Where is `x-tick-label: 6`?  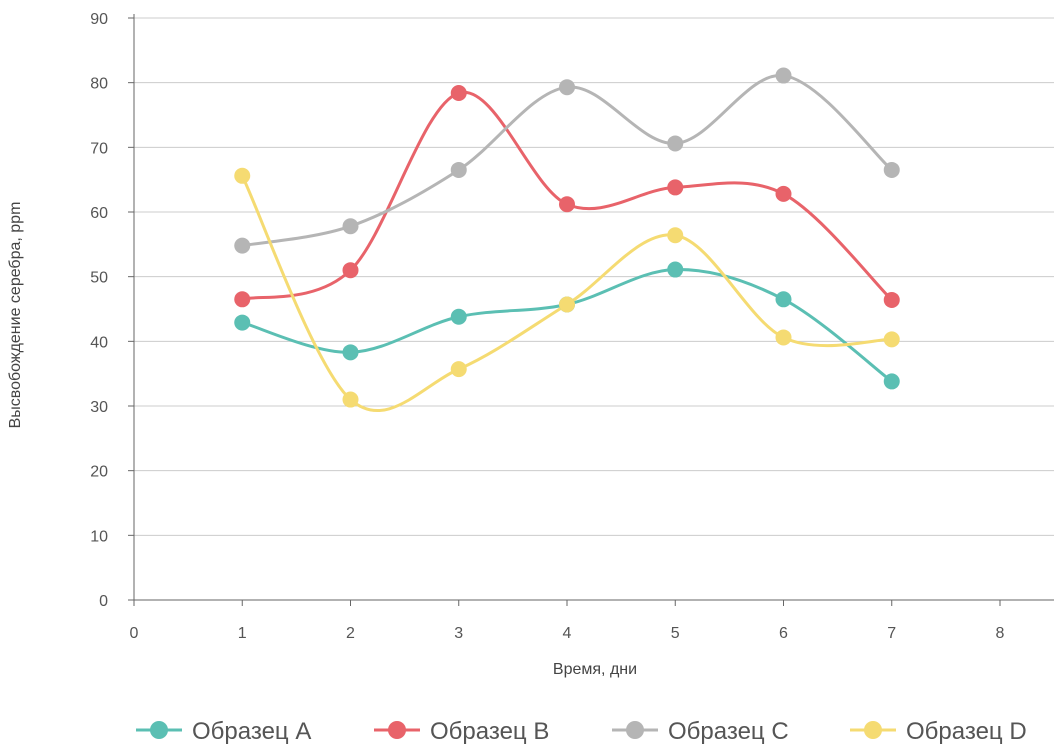 x-tick-label: 6 is located at coordinates (783, 633).